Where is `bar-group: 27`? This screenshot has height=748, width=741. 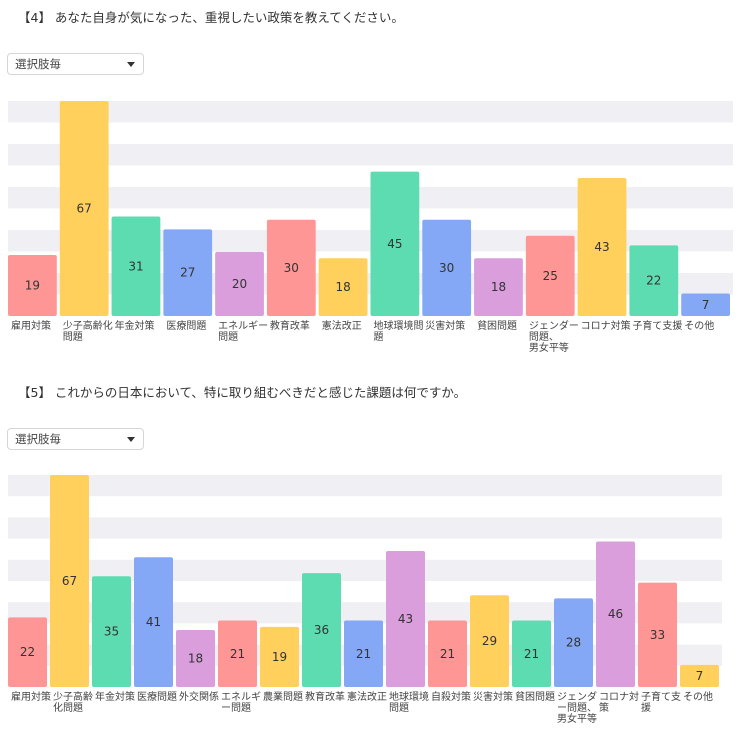 bar-group: 27 is located at coordinates (188, 272).